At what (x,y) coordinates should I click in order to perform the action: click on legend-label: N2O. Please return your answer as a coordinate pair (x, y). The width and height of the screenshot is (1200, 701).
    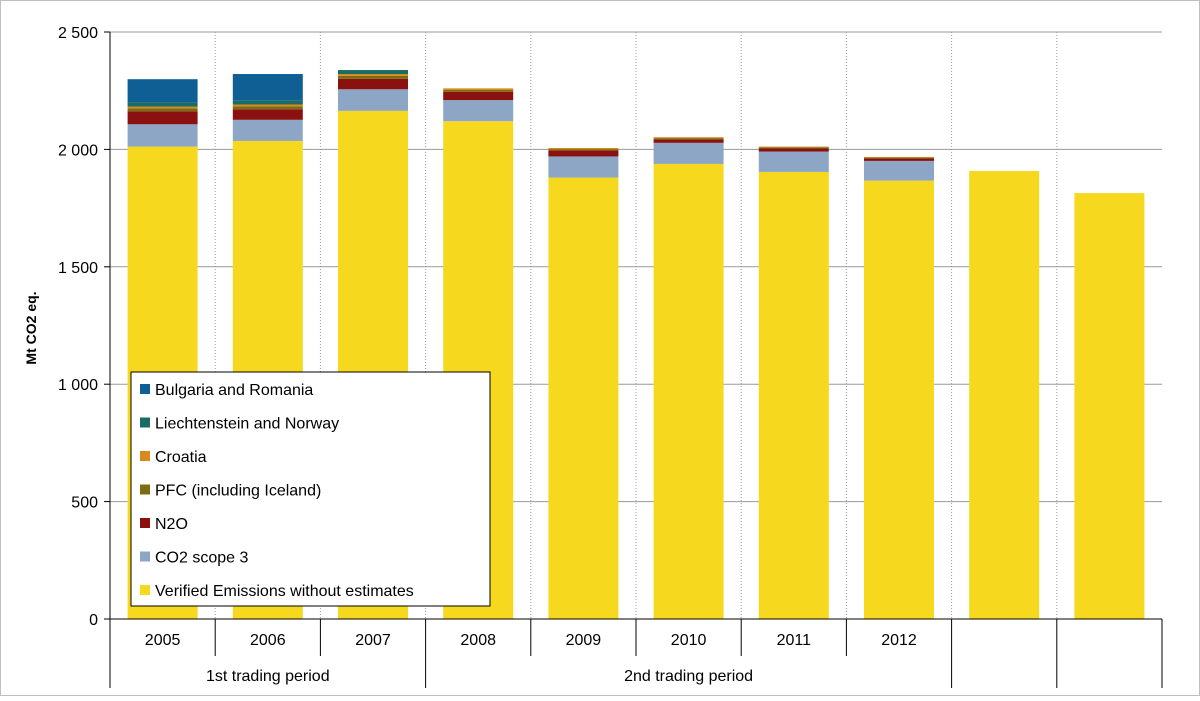
    Looking at the image, I should click on (171, 524).